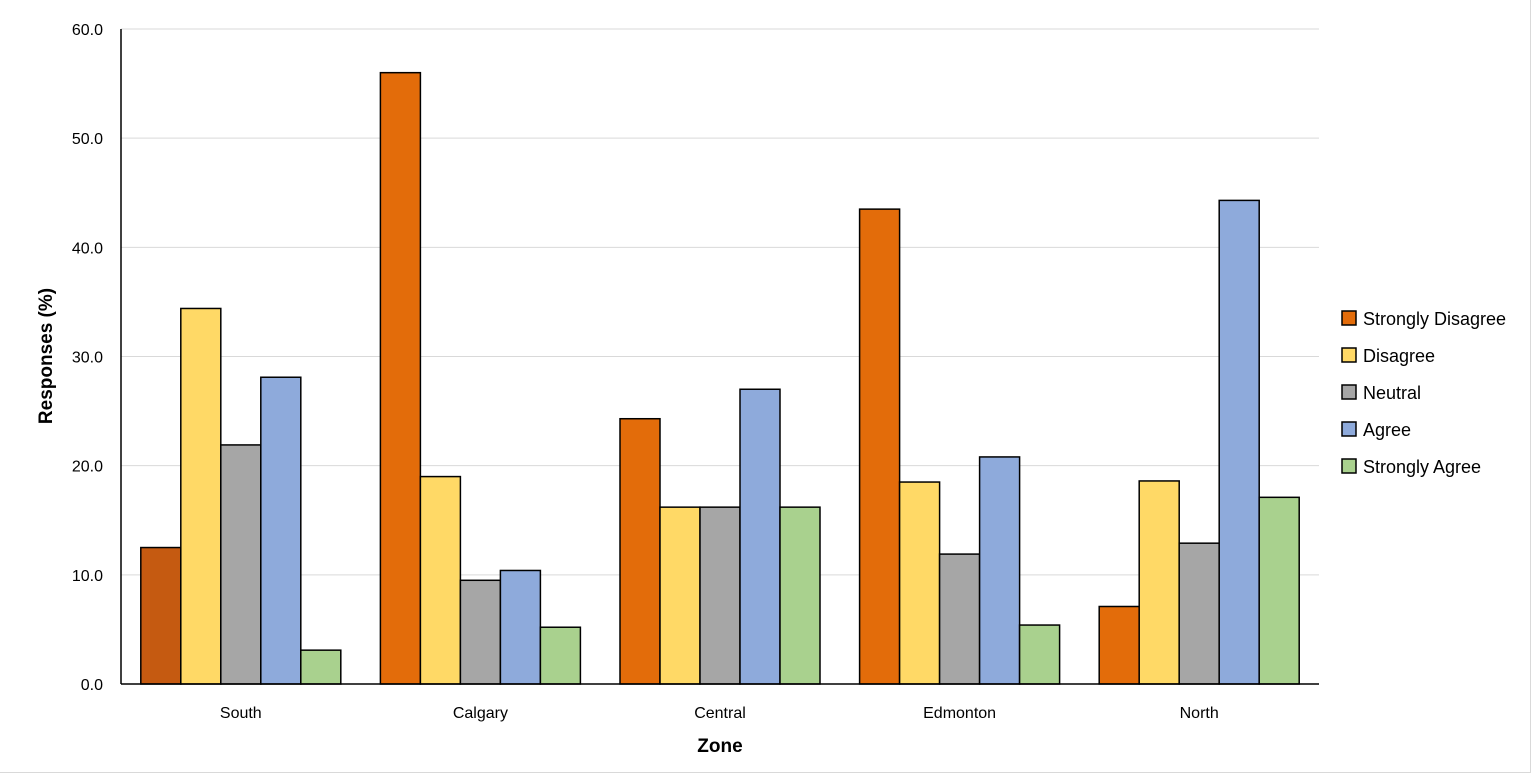 The image size is (1533, 775). I want to click on y-tick-label: 30.0, so click(87, 358).